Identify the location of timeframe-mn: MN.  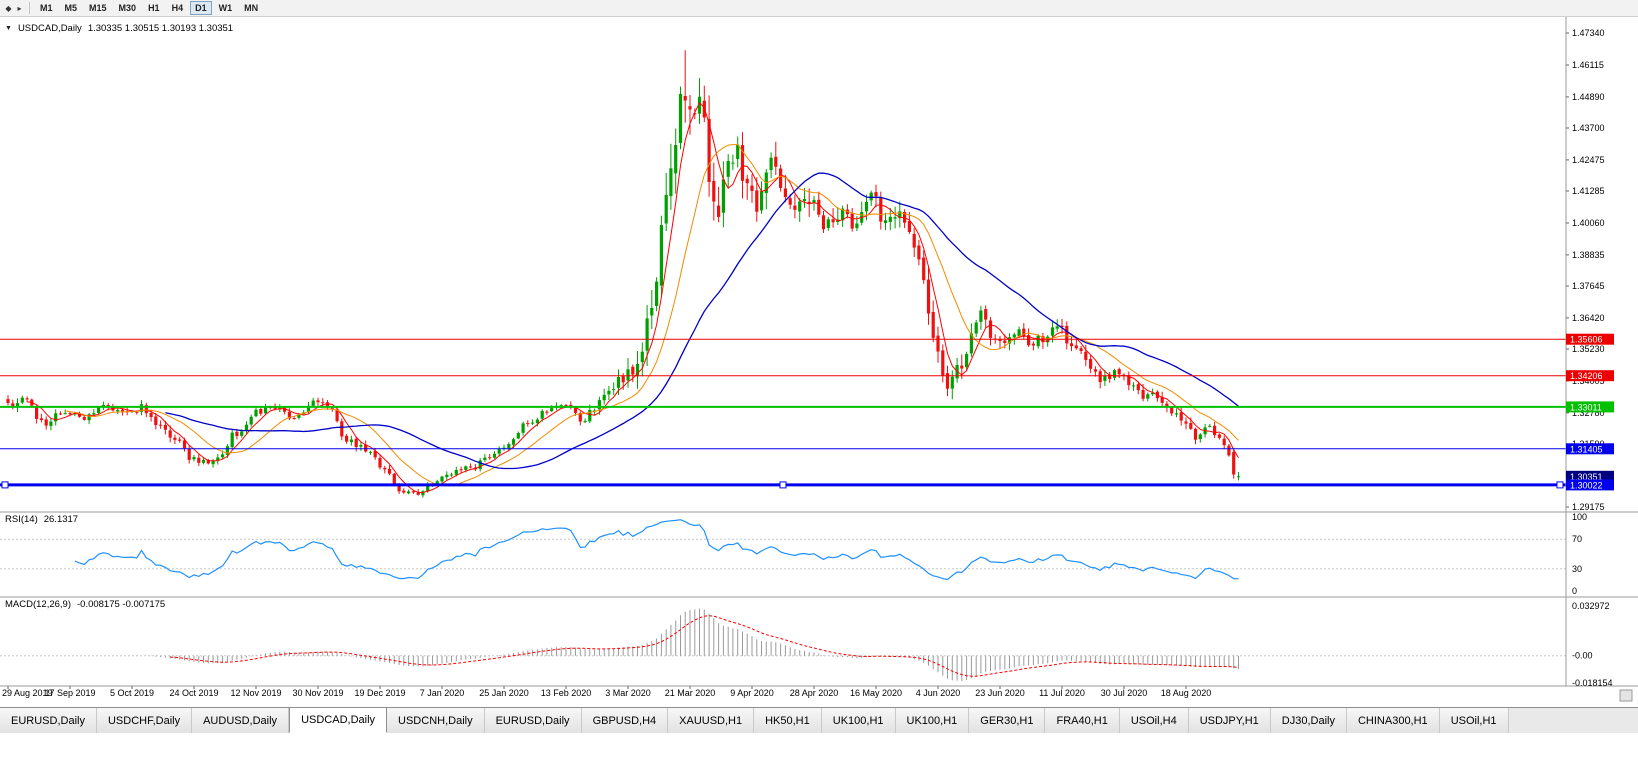
(251, 8).